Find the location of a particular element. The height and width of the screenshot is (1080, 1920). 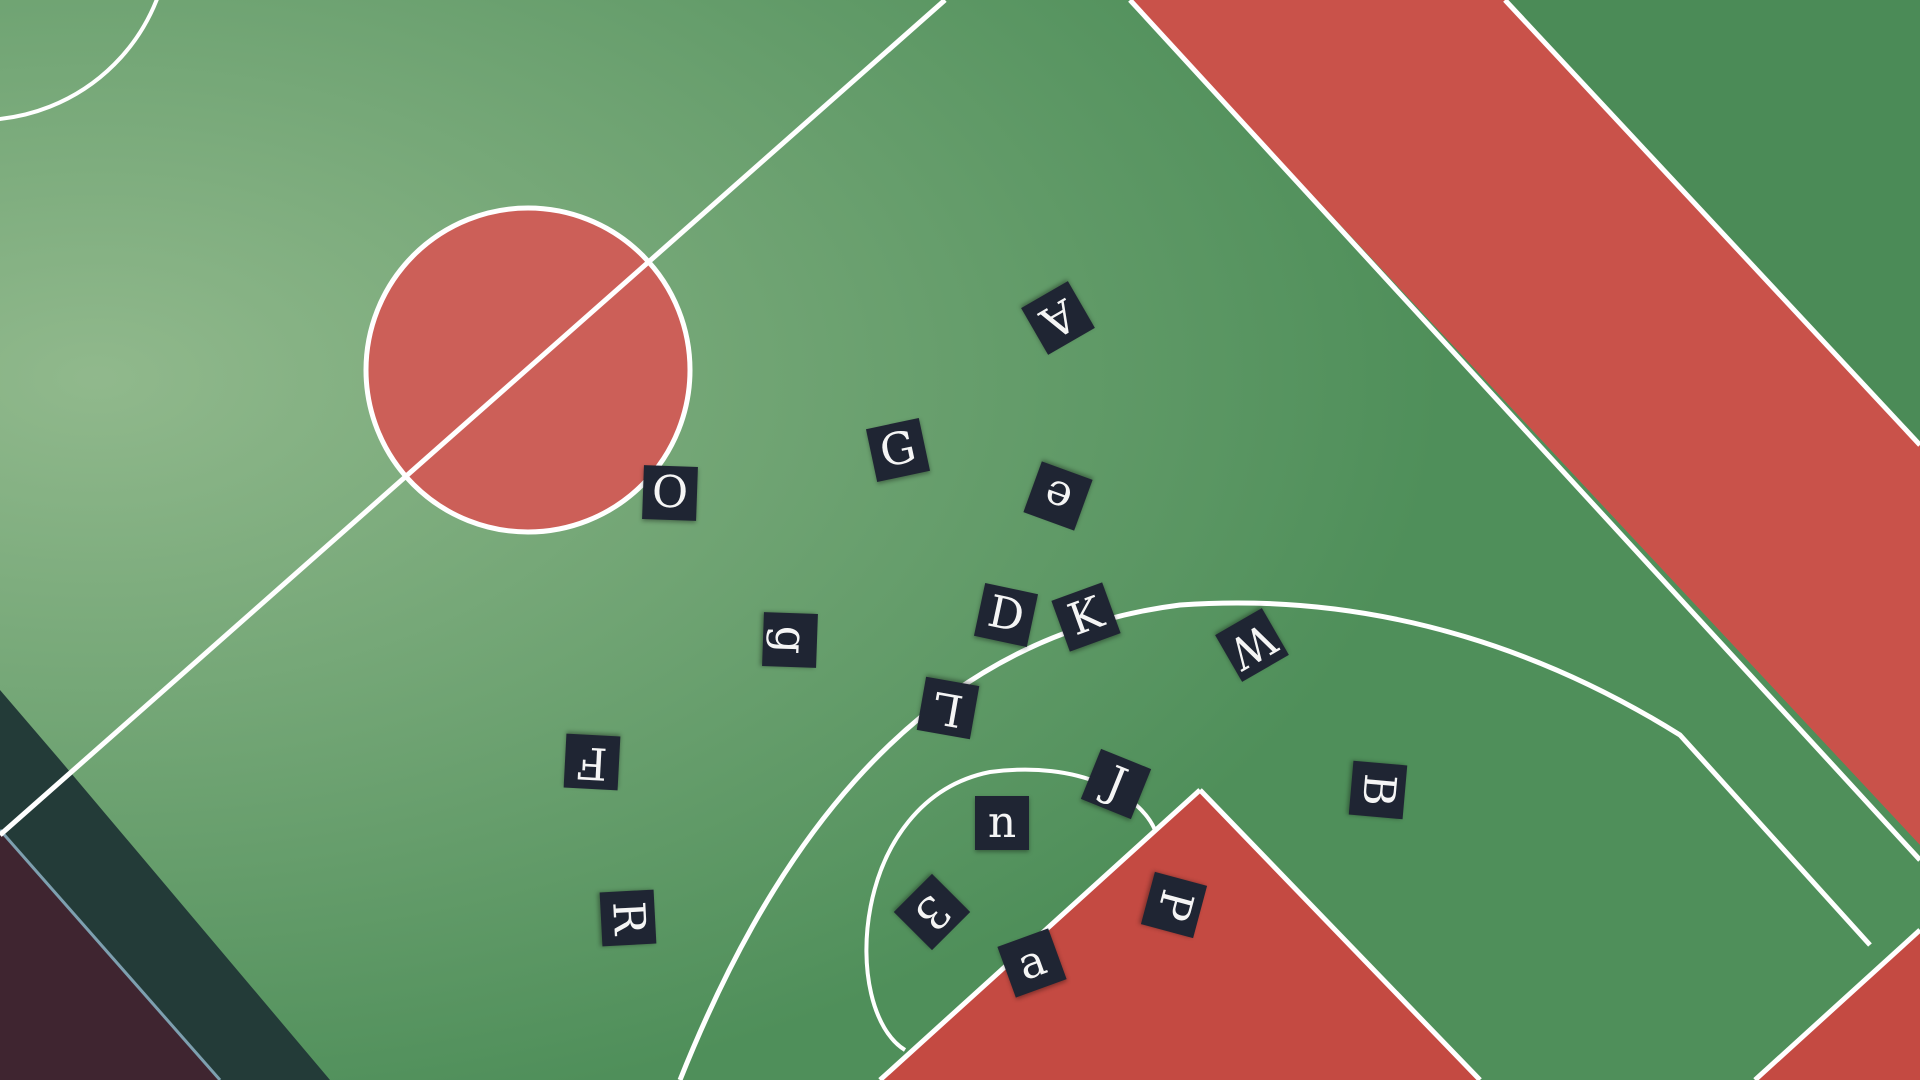

letter-tile-g: g is located at coordinates (790, 640).